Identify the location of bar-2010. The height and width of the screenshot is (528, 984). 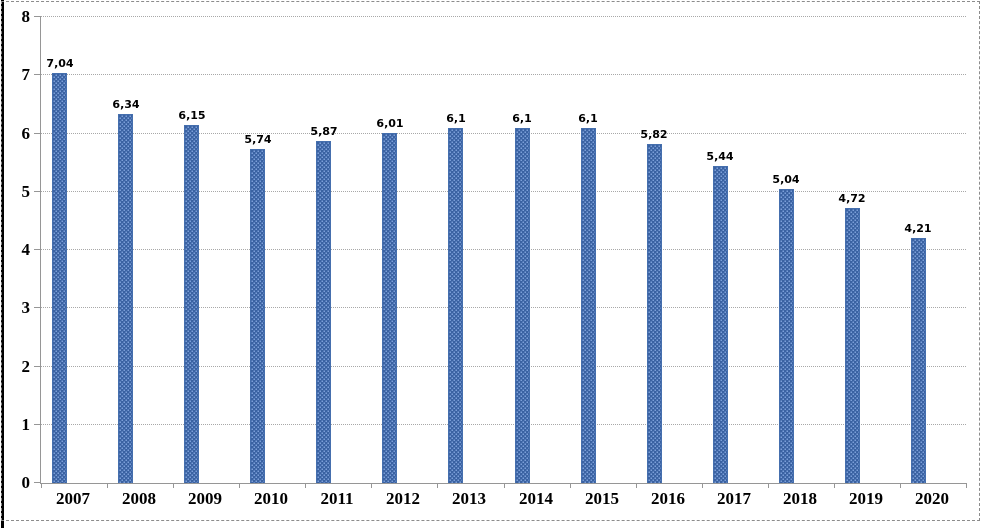
(257, 316).